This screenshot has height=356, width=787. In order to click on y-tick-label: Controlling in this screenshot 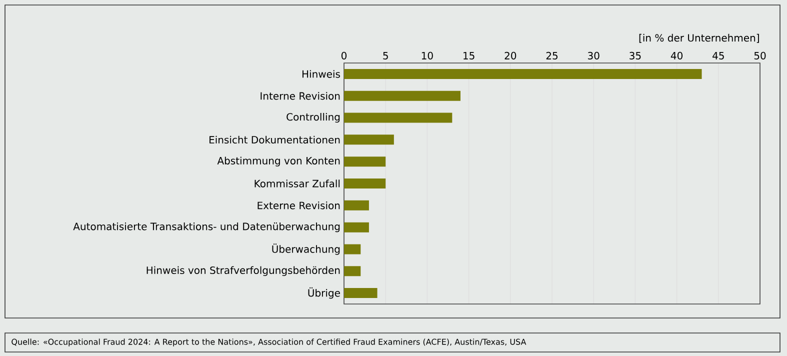, I will do `click(313, 117)`.